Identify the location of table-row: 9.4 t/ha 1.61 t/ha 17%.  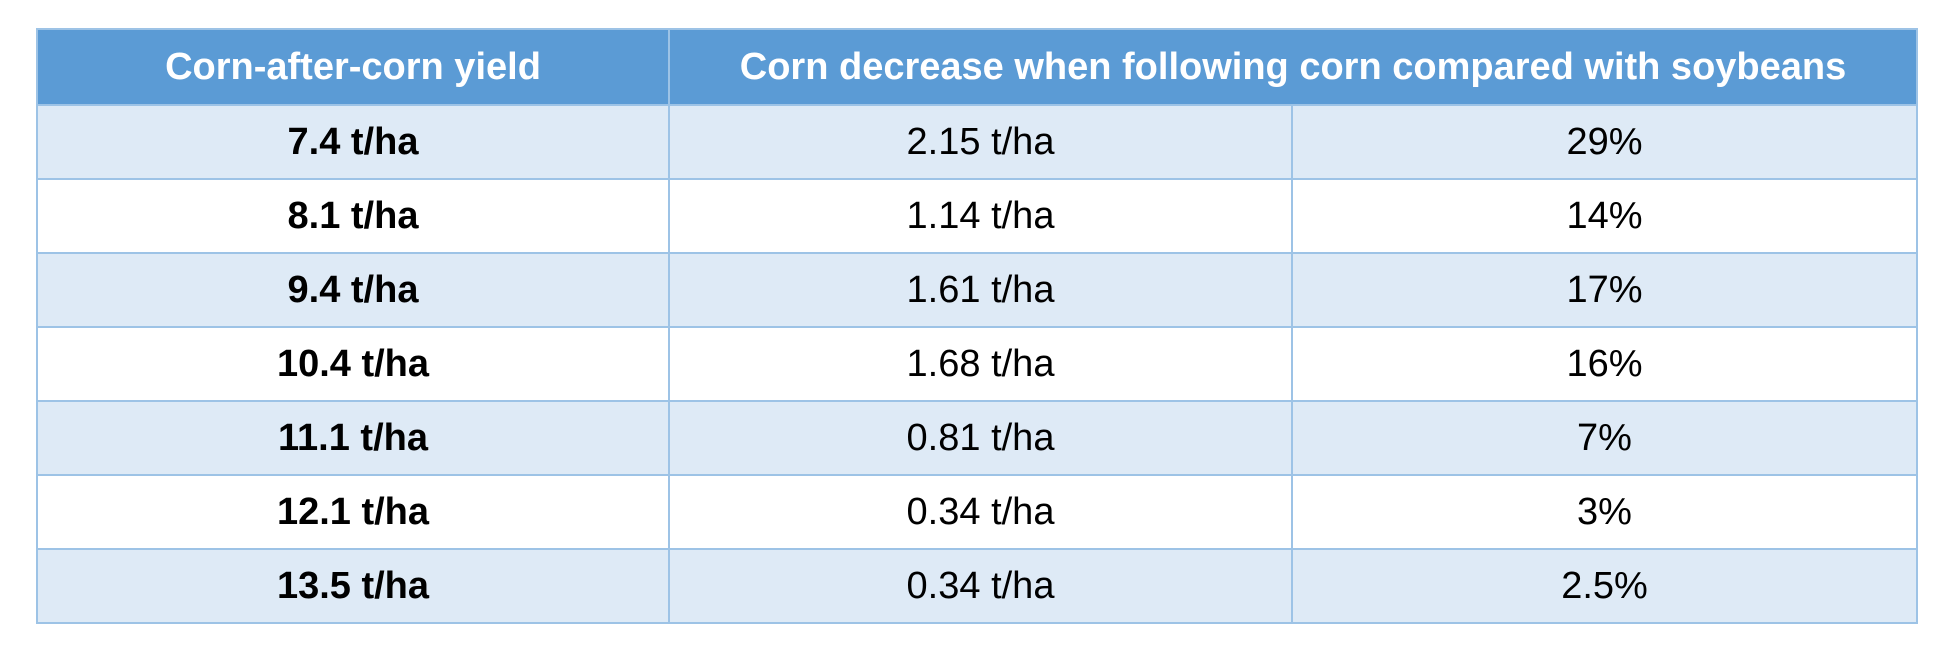
(977, 290).